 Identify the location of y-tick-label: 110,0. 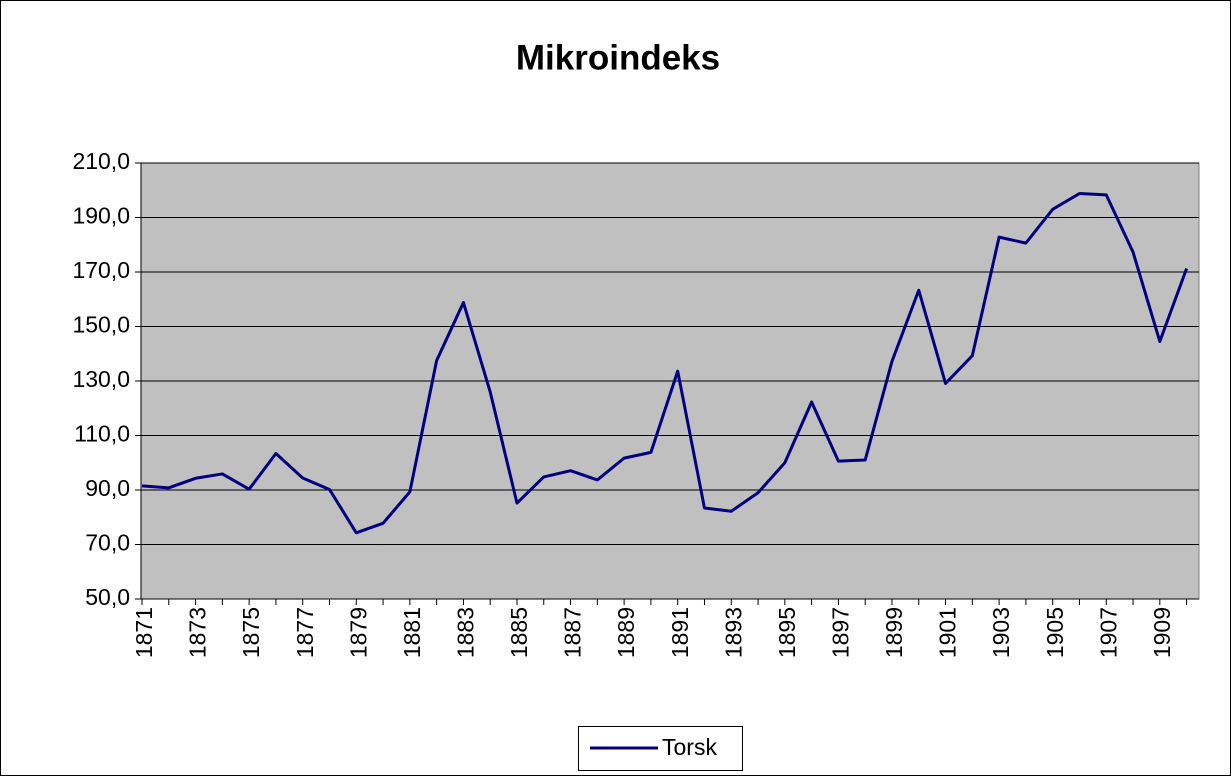
(102, 434).